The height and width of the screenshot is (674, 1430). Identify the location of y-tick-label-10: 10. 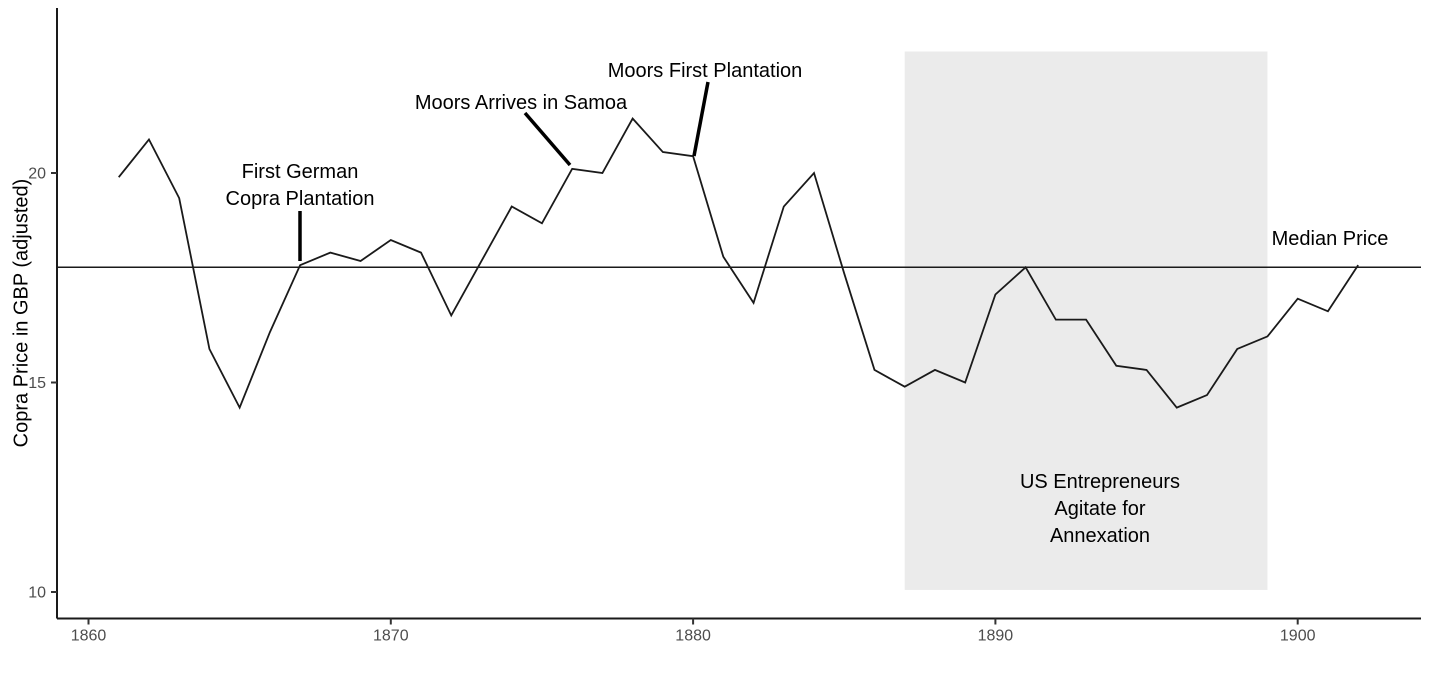
(37, 593).